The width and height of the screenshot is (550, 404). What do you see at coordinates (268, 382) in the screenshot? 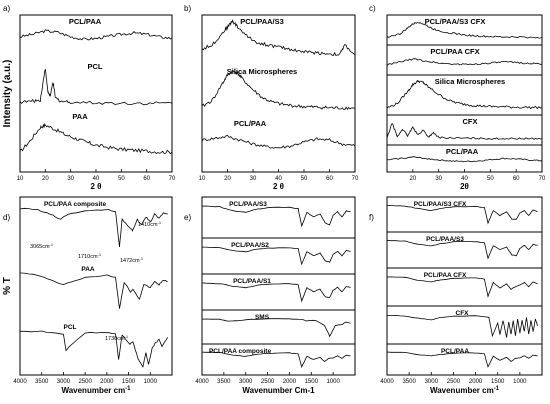
I see `panel-e-xtick-label: 2500` at bounding box center [268, 382].